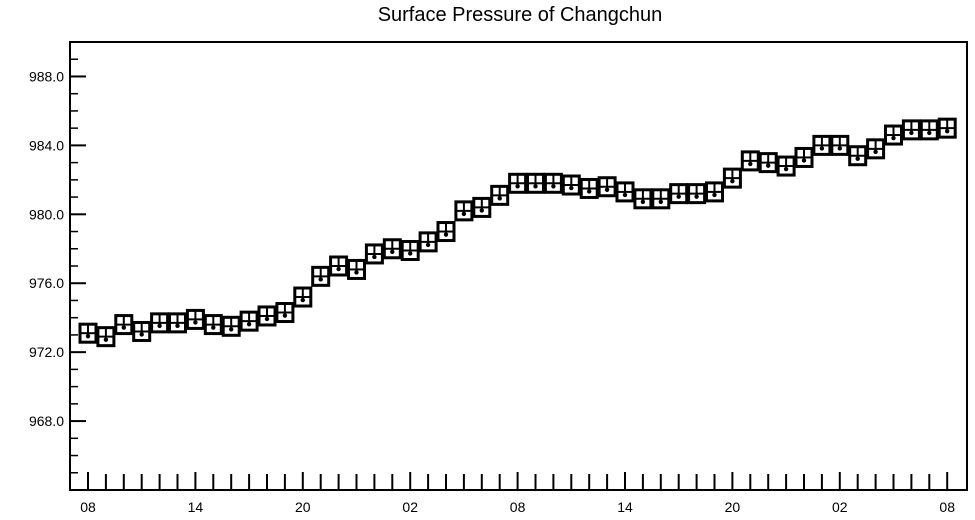 The image size is (975, 520). I want to click on y-tick-label: 968.0, so click(46, 421).